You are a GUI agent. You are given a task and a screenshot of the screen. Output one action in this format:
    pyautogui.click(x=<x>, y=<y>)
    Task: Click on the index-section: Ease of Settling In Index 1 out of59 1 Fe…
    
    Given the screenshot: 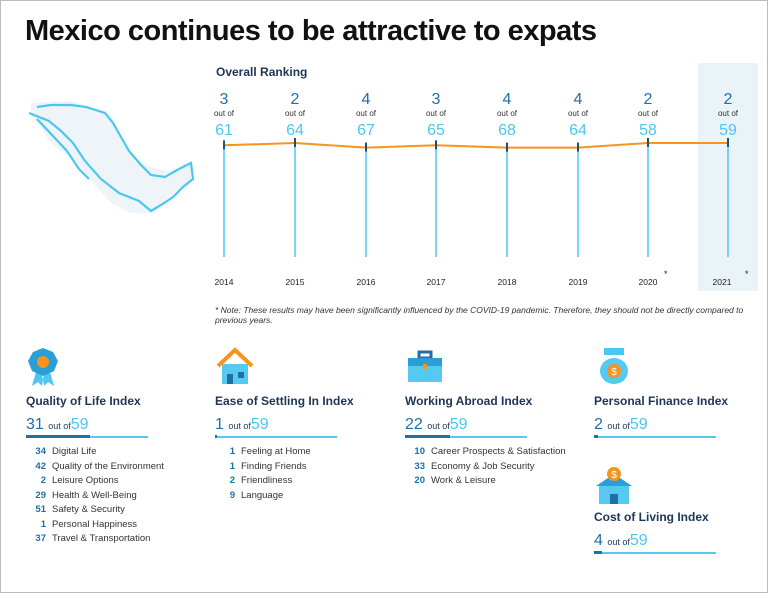 What is the action you would take?
    pyautogui.click(x=290, y=425)
    